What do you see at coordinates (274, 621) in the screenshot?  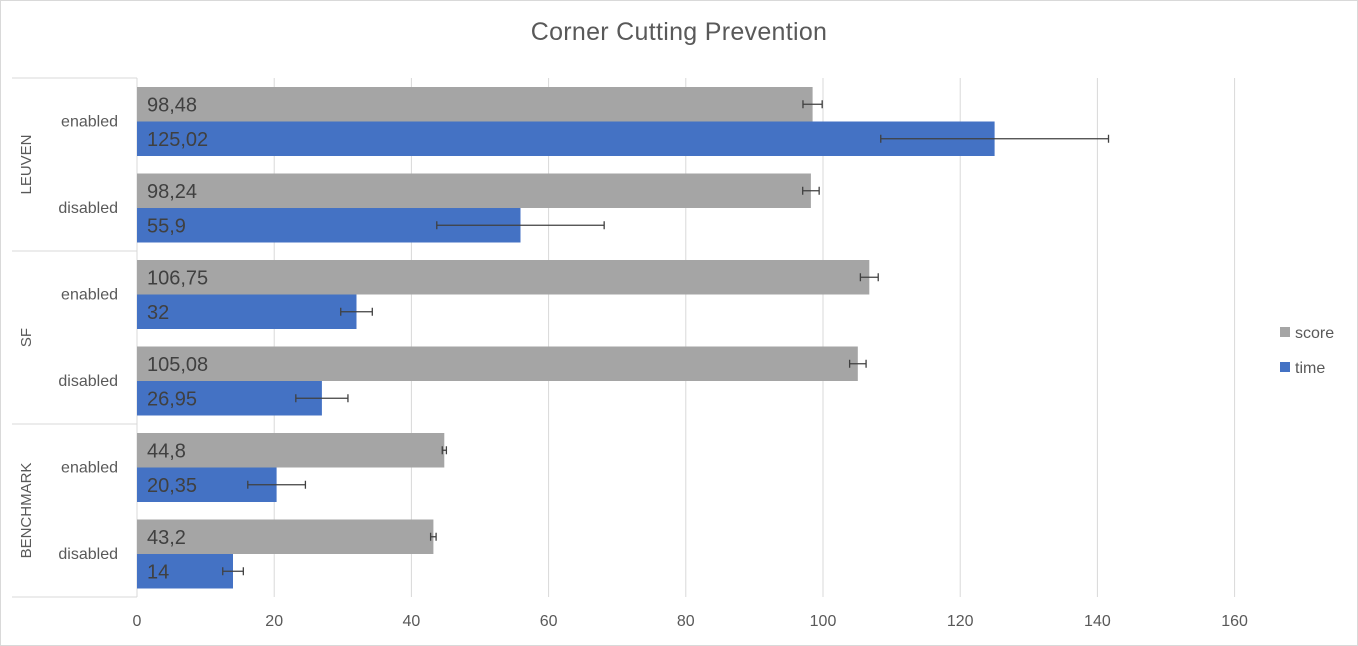 I see `x-tick-label: 20` at bounding box center [274, 621].